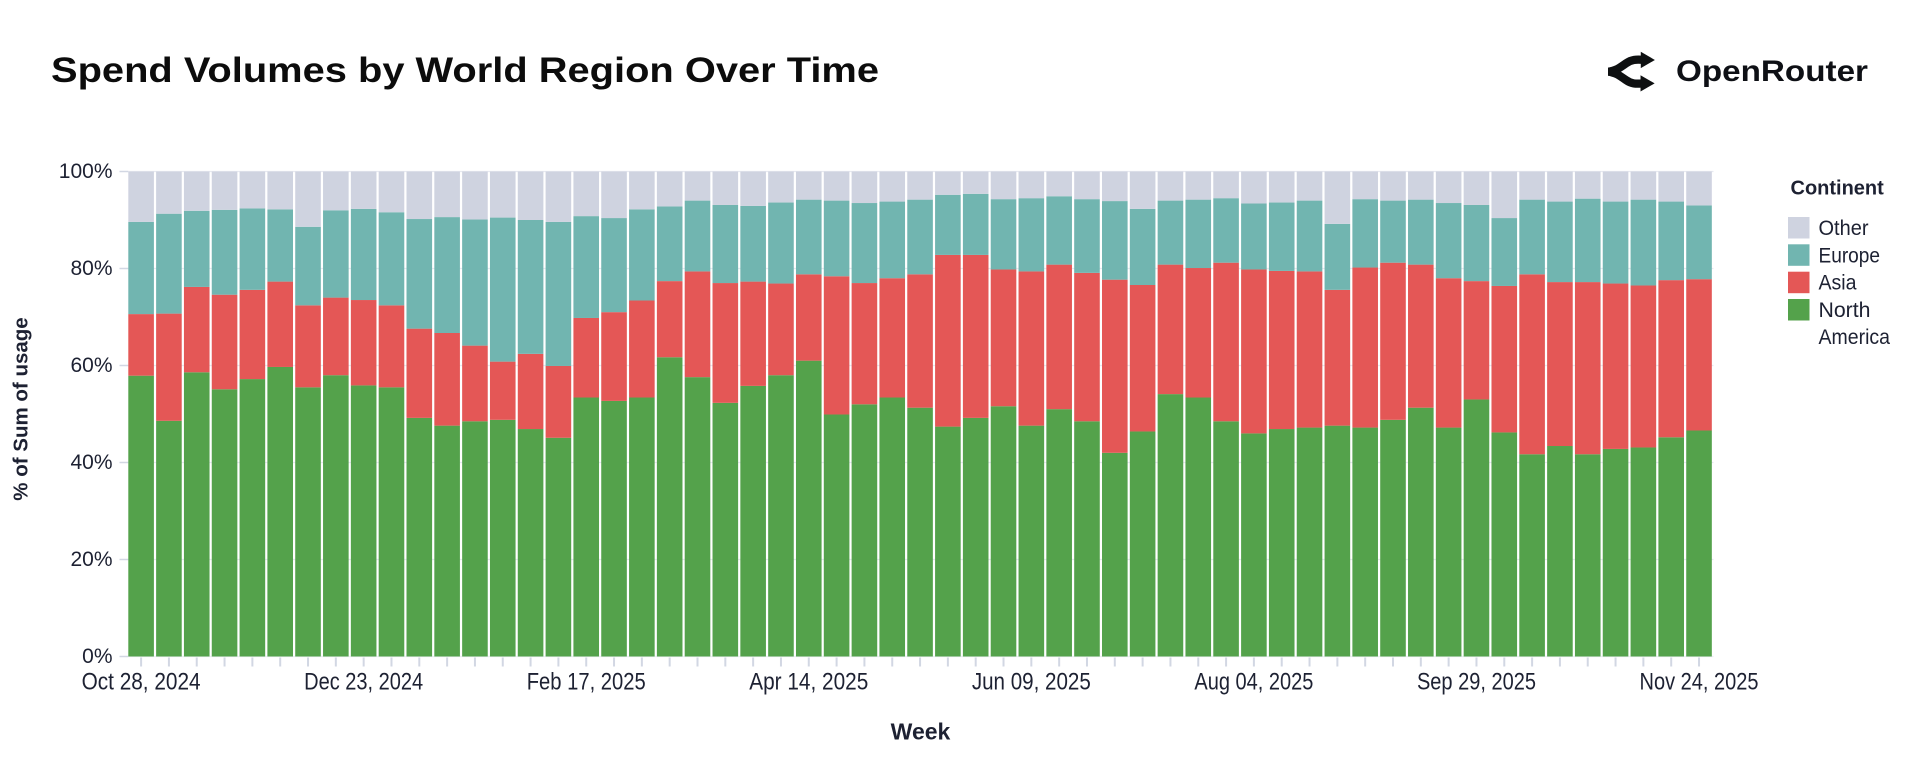  Describe the element at coordinates (808, 682) in the screenshot. I see `svg-text: Apr 14, 2025` at that location.